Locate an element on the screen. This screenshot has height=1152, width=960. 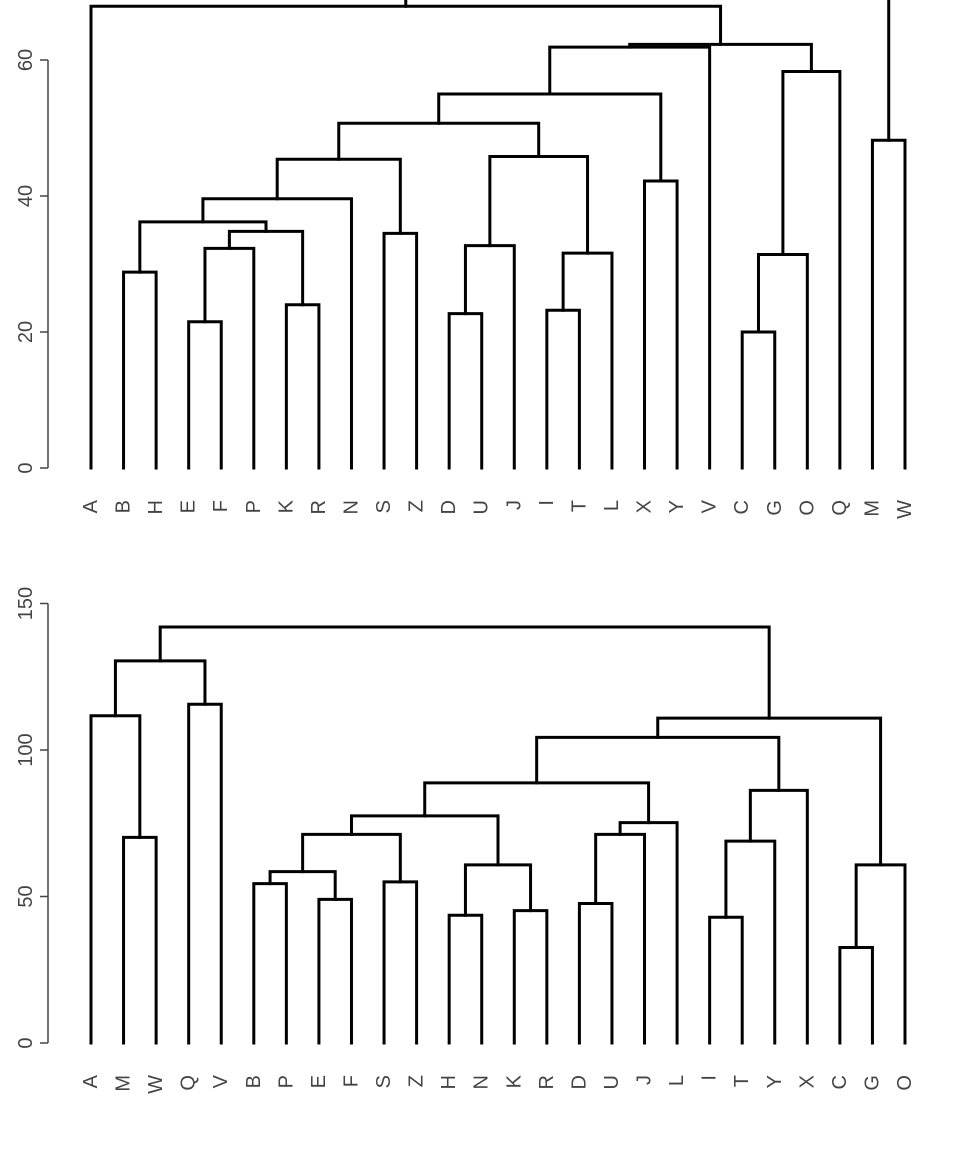
y-tick-label: 60 is located at coordinates (26, 60).